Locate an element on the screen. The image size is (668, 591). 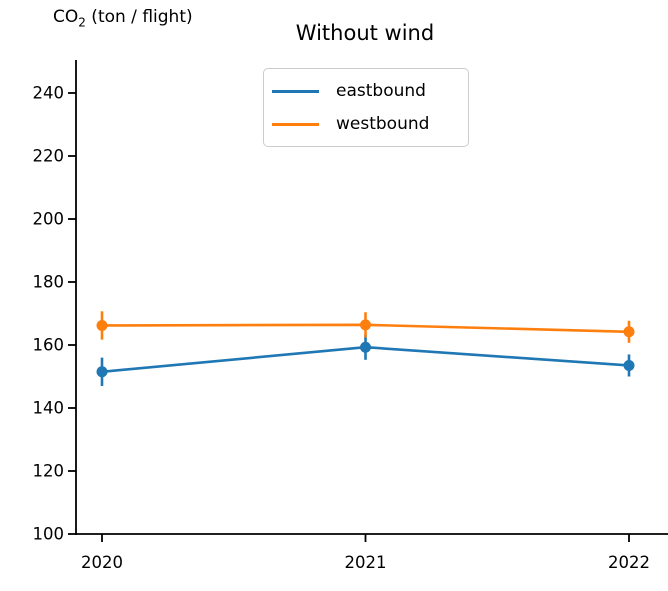
y-tick-label: 140 is located at coordinates (49, 408).